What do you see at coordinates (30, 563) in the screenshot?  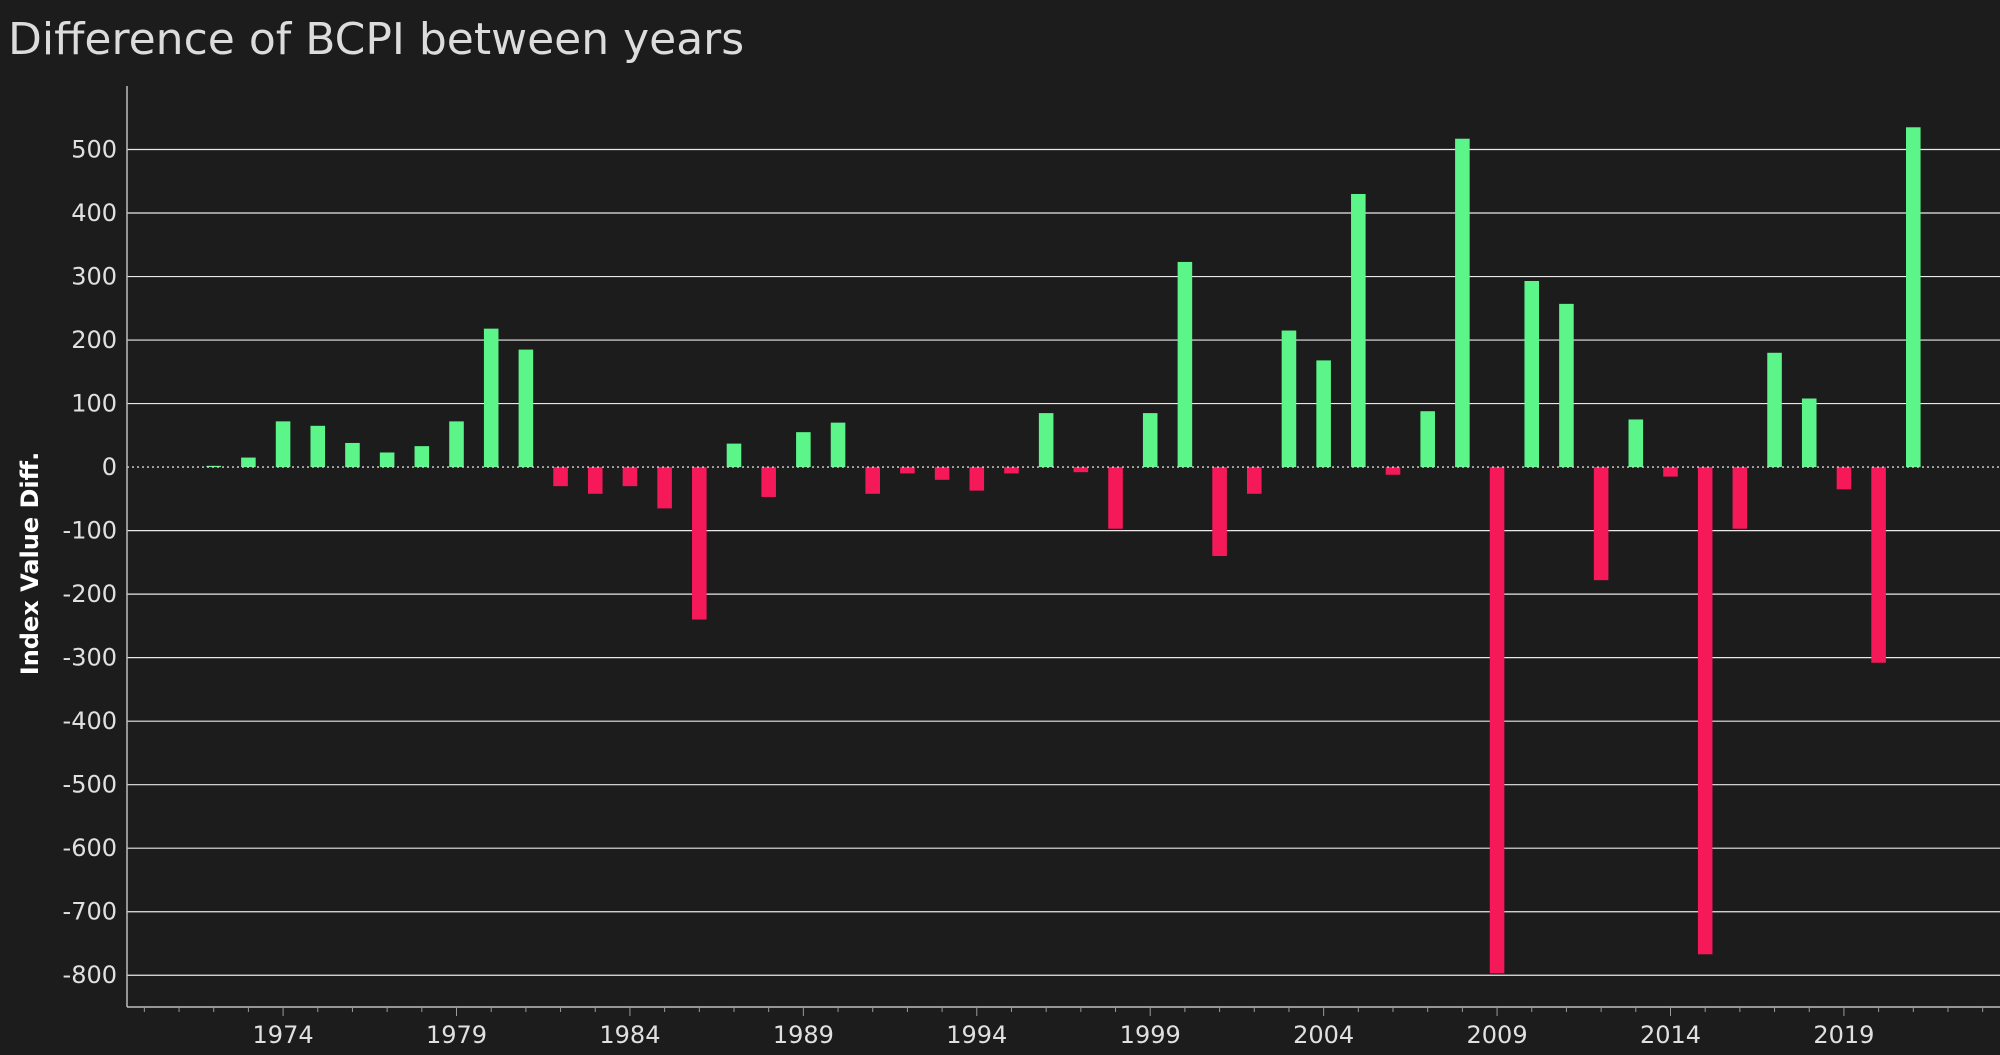 I see `y-axis-title: Index Value Diff.` at bounding box center [30, 563].